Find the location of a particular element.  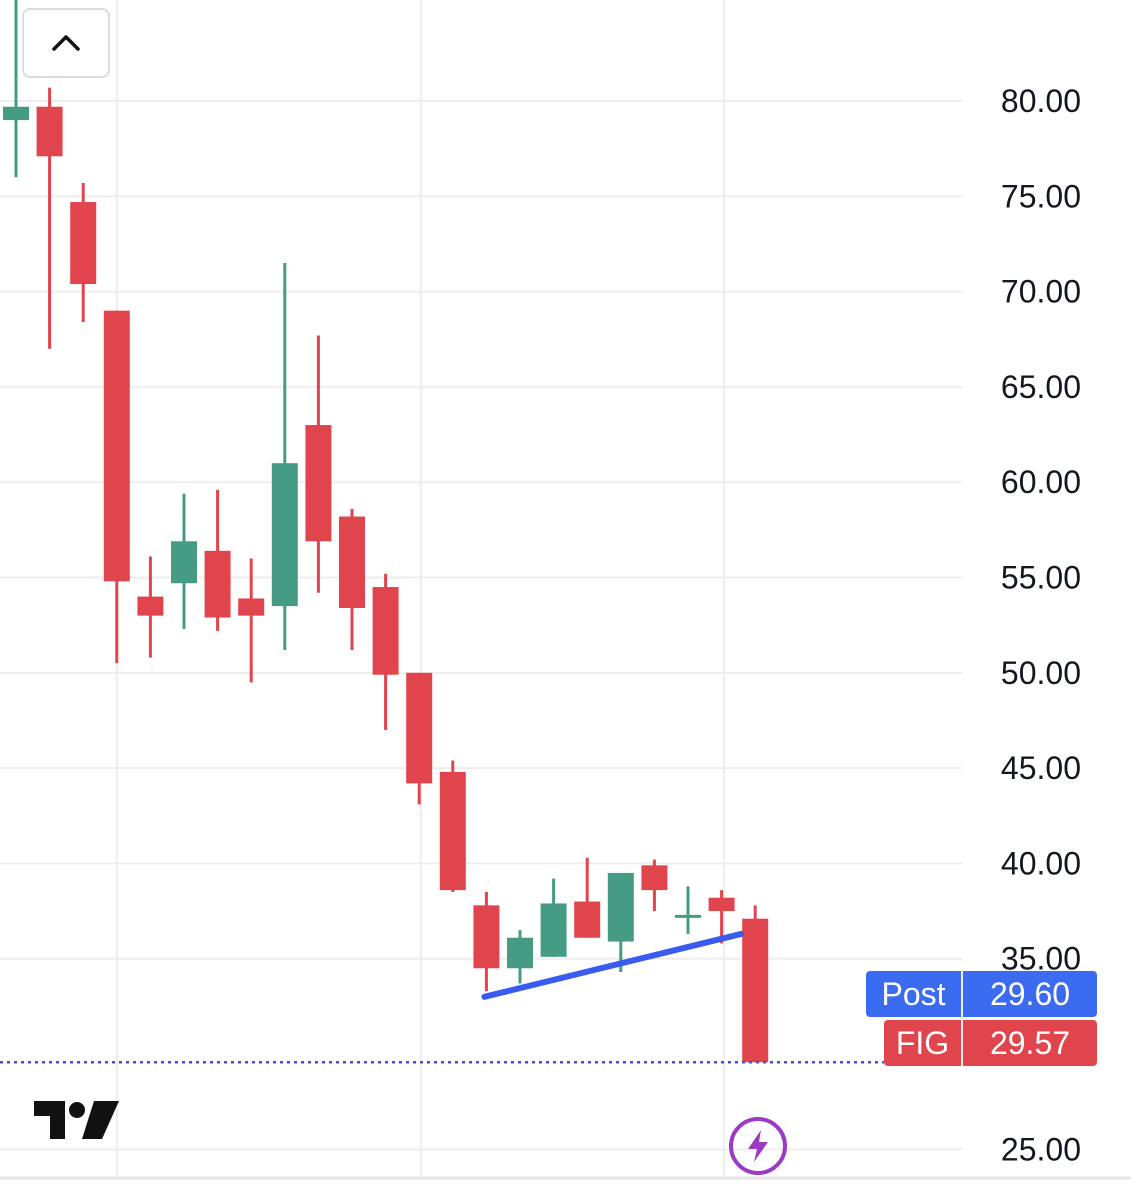

y-tick-label: 55.00 is located at coordinates (1041, 578).